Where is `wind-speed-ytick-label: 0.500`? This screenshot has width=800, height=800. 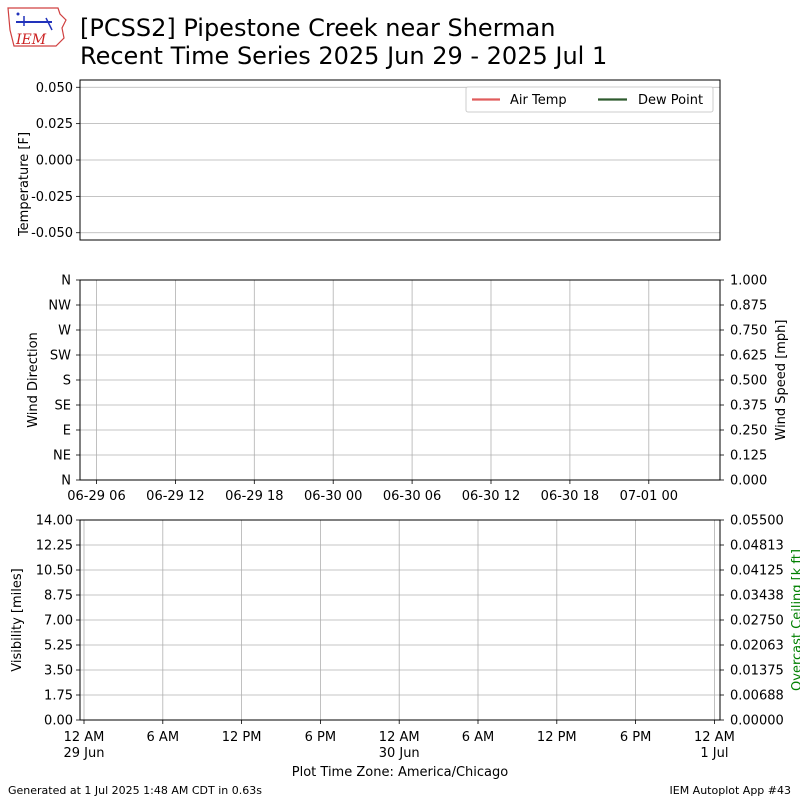 wind-speed-ytick-label: 0.500 is located at coordinates (748, 381).